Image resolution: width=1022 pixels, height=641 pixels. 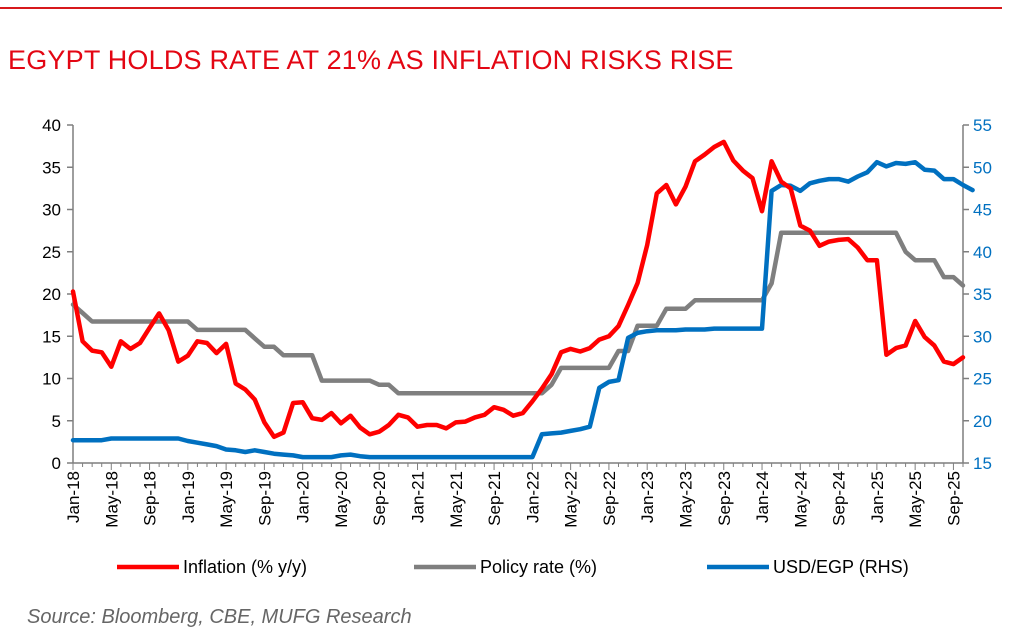 What do you see at coordinates (762, 497) in the screenshot?
I see `x-tick-label: Jan-24` at bounding box center [762, 497].